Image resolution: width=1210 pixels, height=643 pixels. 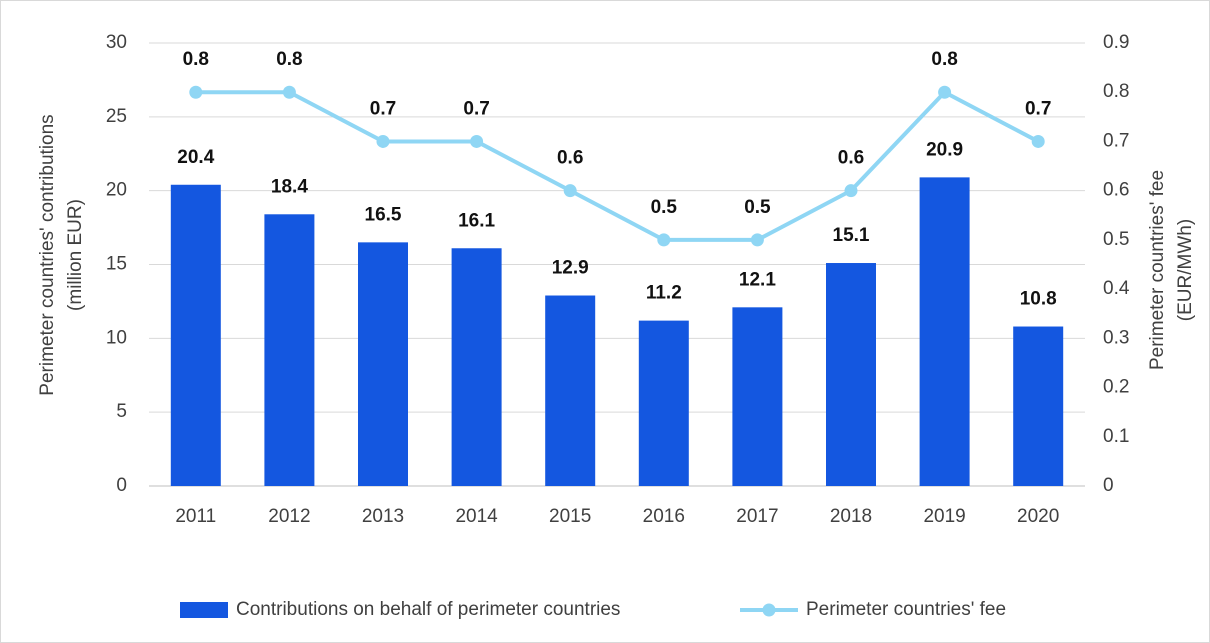 What do you see at coordinates (1108, 485) in the screenshot?
I see `y2-tick-label: 0` at bounding box center [1108, 485].